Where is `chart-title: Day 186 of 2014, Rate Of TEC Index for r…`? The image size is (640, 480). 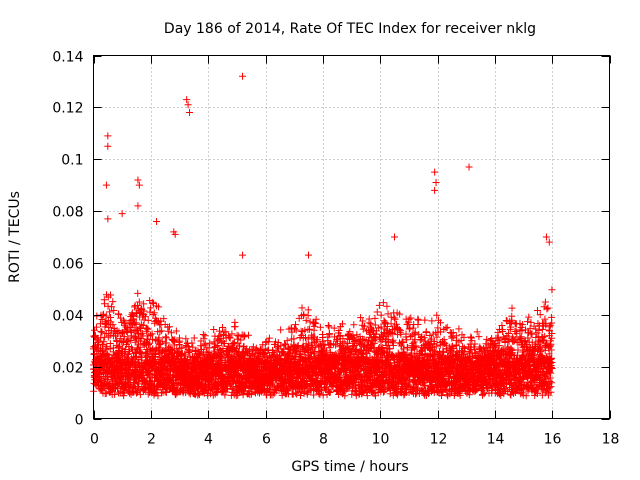 chart-title: Day 186 of 2014, Rate Of TEC Index for r… is located at coordinates (350, 29).